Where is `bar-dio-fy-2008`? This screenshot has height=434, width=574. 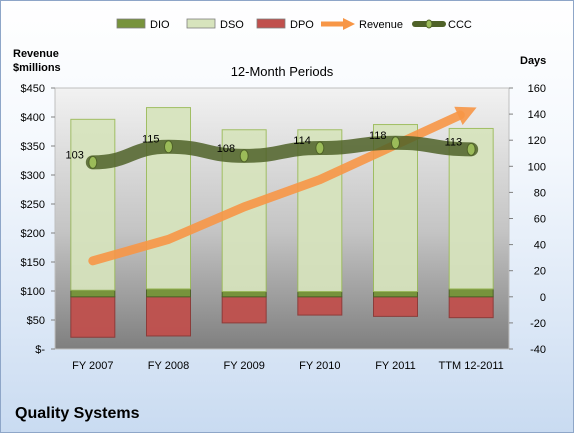 bar-dio-fy-2008 is located at coordinates (168, 293).